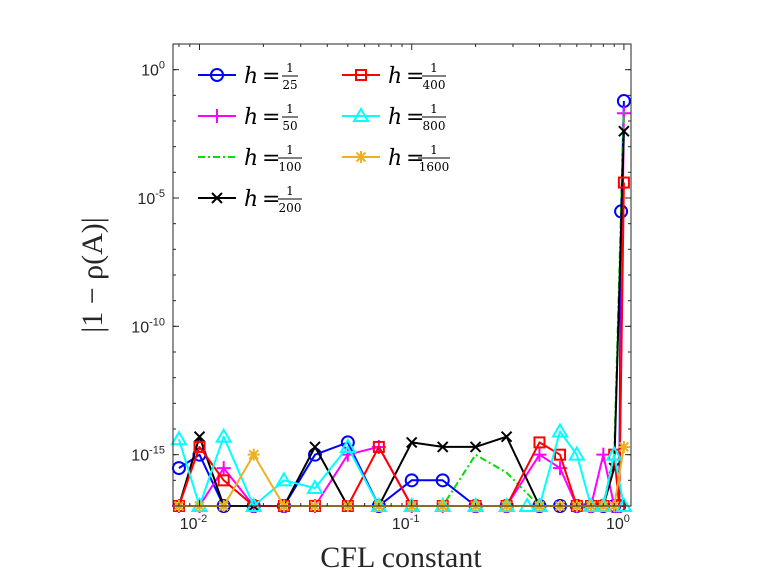  What do you see at coordinates (289, 85) in the screenshot?
I see `legend-denominator: 25` at bounding box center [289, 85].